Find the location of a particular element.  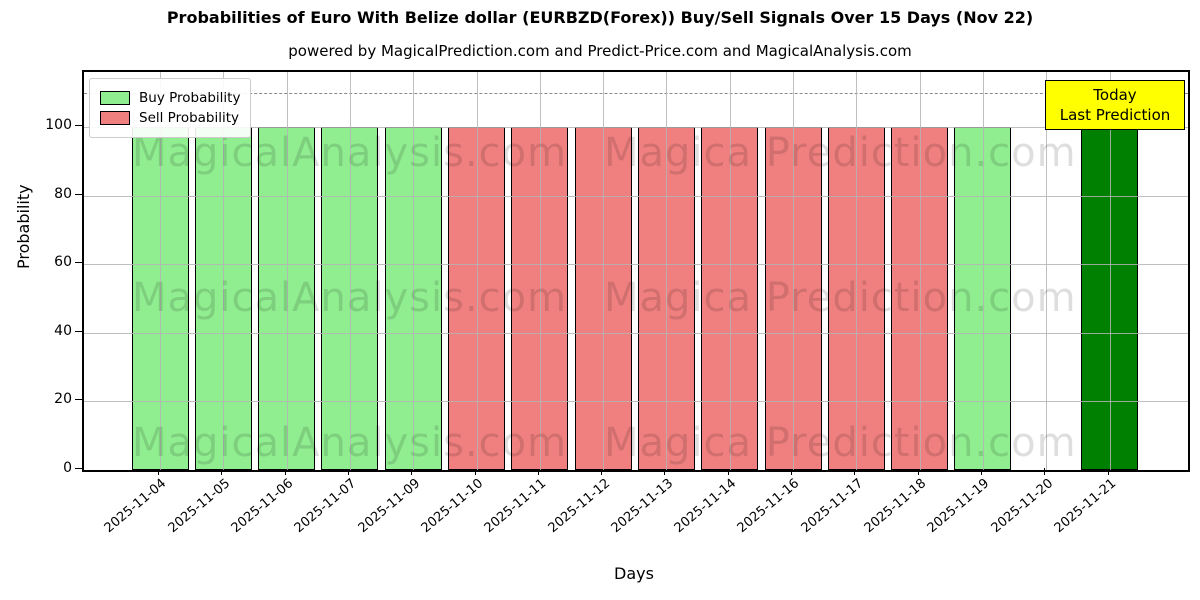

x-tick-label: 2025-11-21 is located at coordinates (1085, 506).